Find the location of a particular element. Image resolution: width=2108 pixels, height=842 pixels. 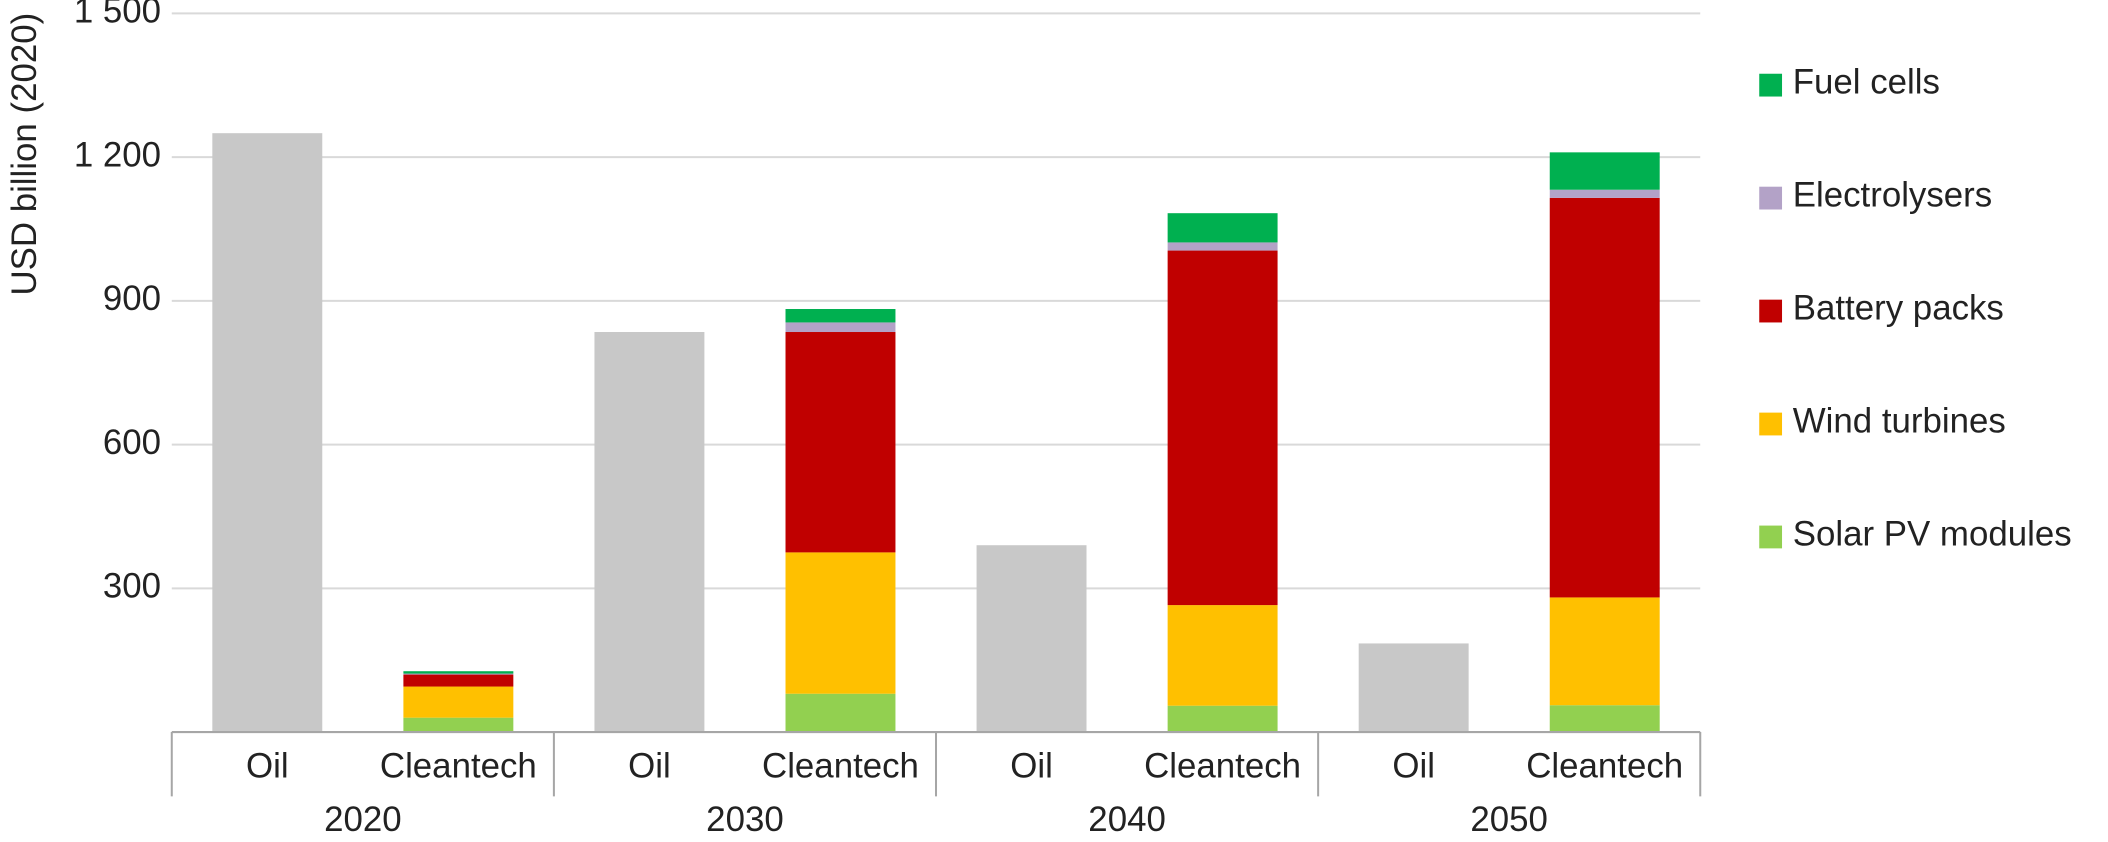

y-tick-label: 1 500 is located at coordinates (117, 15).